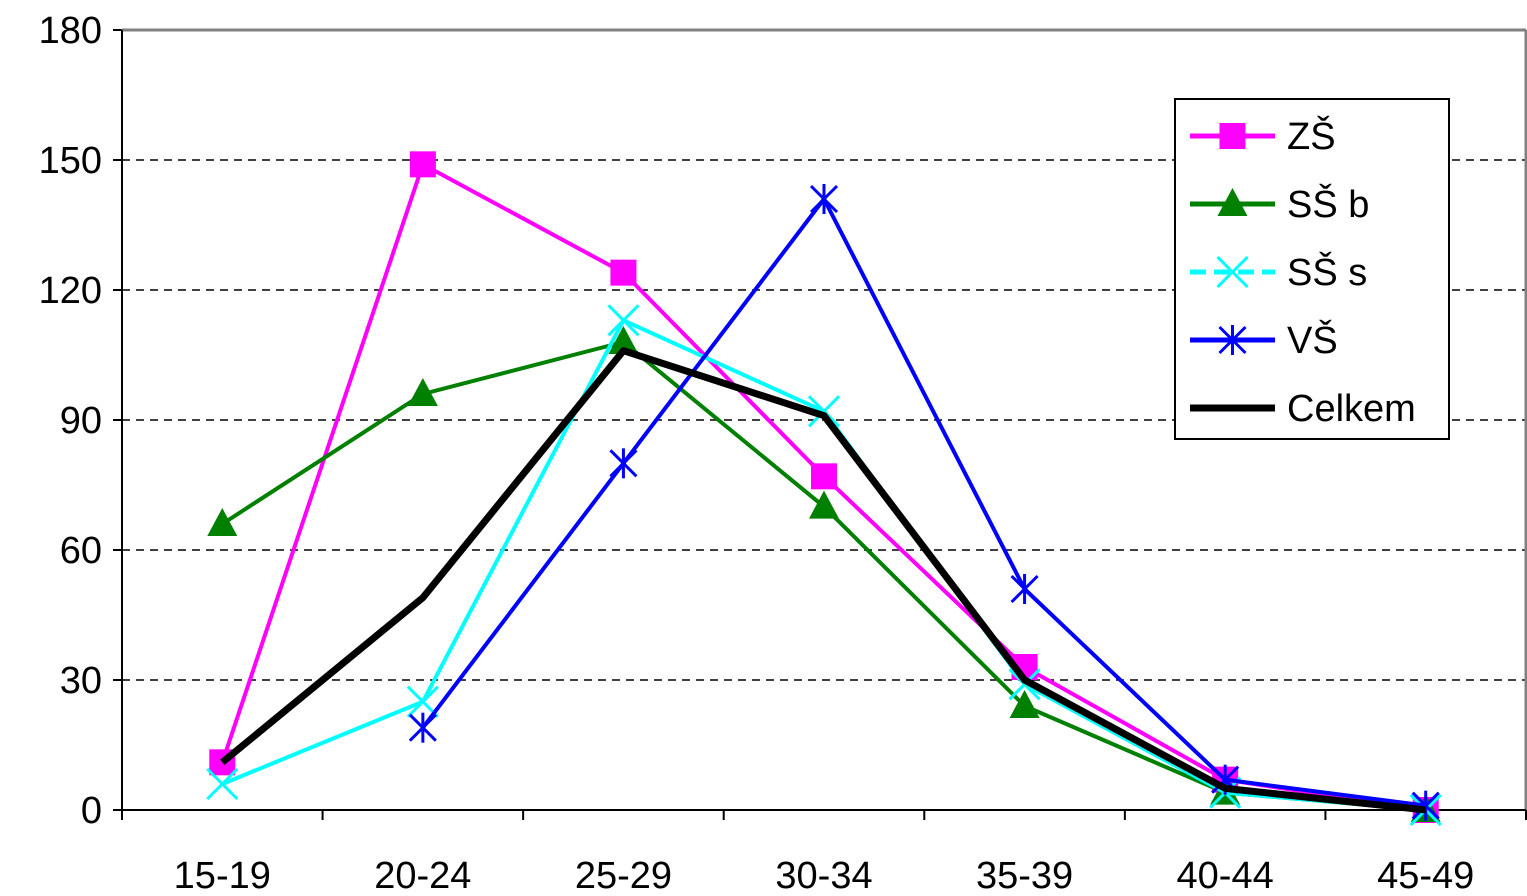 This screenshot has width=1527, height=896. What do you see at coordinates (222, 875) in the screenshot?
I see `x-tick-label-15-19: 15-19` at bounding box center [222, 875].